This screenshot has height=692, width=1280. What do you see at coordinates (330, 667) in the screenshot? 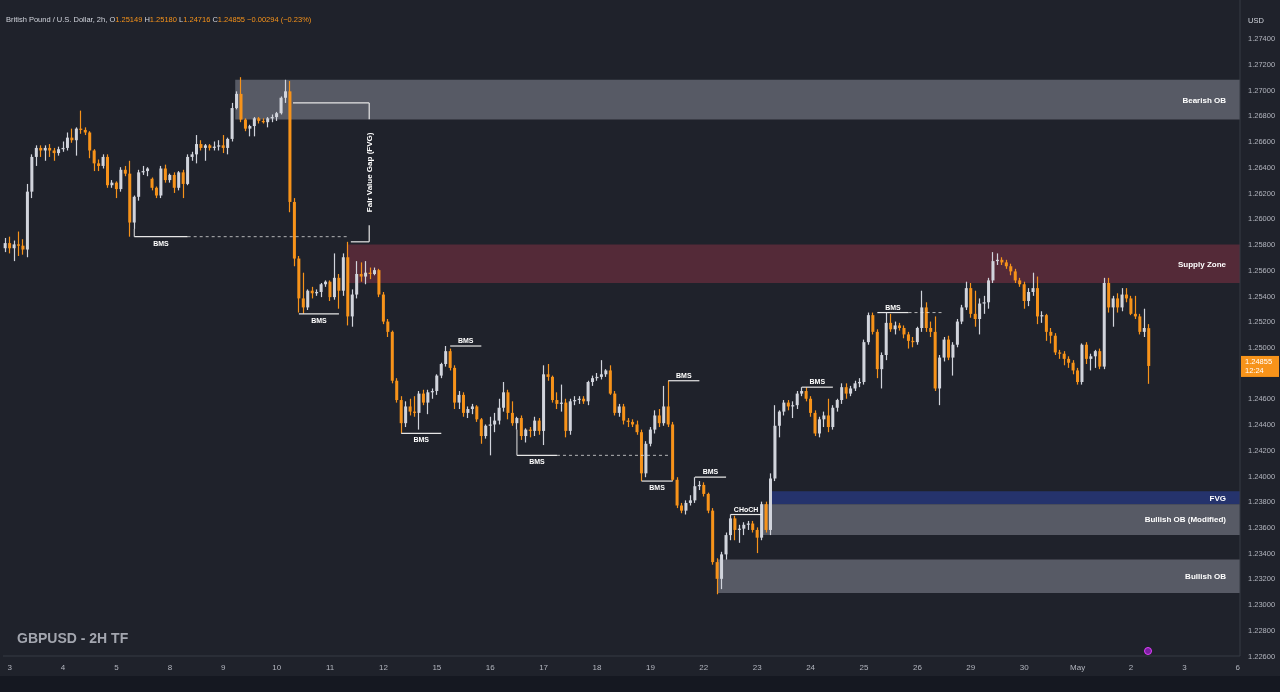
I see `x-tick-label: 11` at bounding box center [330, 667].